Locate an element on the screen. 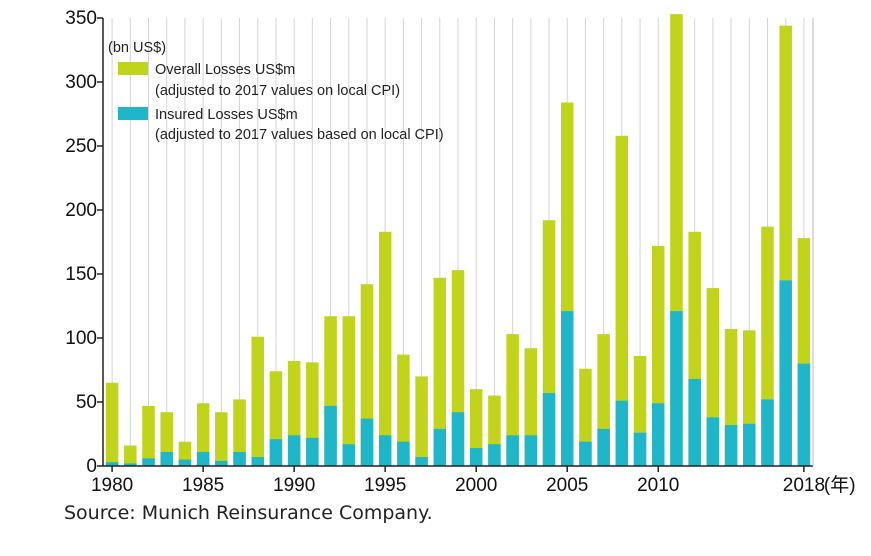  y-tick-label: 200 is located at coordinates (81, 210).